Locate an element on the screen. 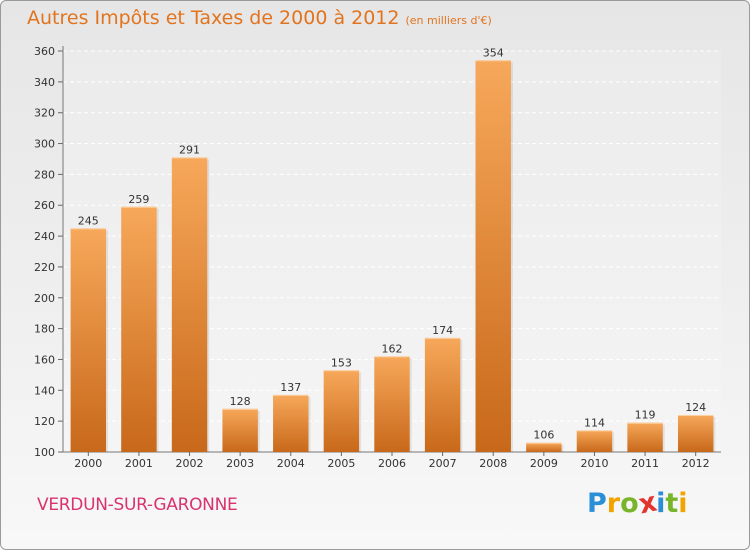  bar-value-label: 162 is located at coordinates (392, 348).